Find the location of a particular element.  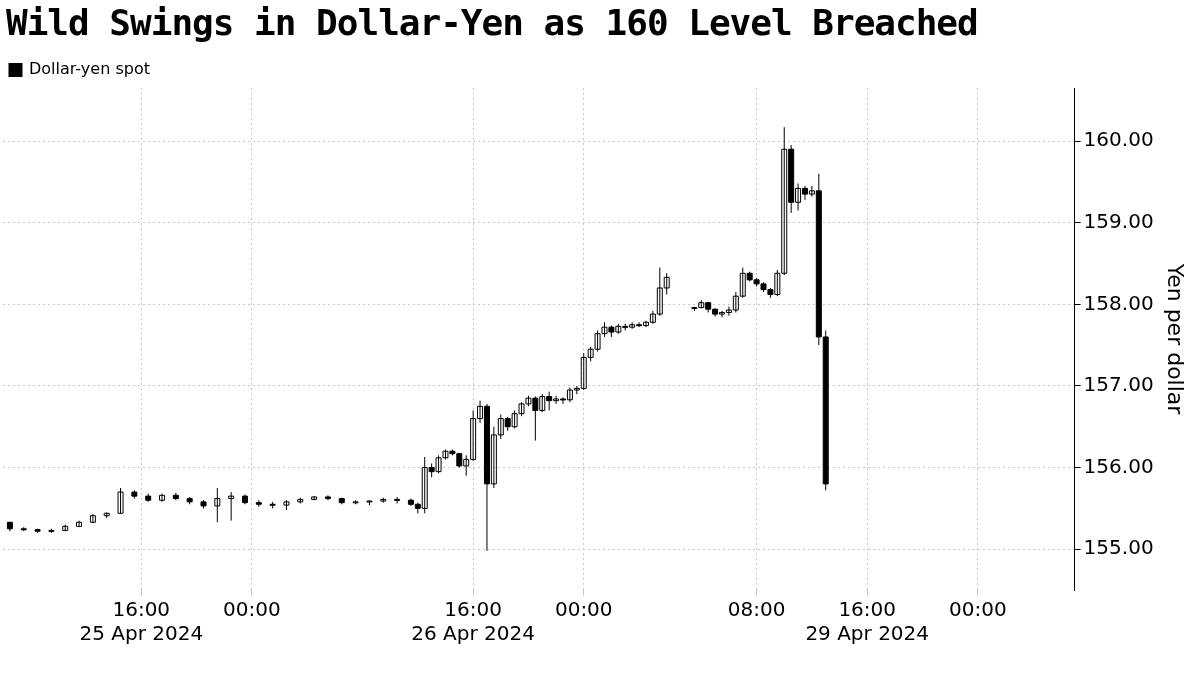

x-tick-label: 08:00 is located at coordinates (756, 609).